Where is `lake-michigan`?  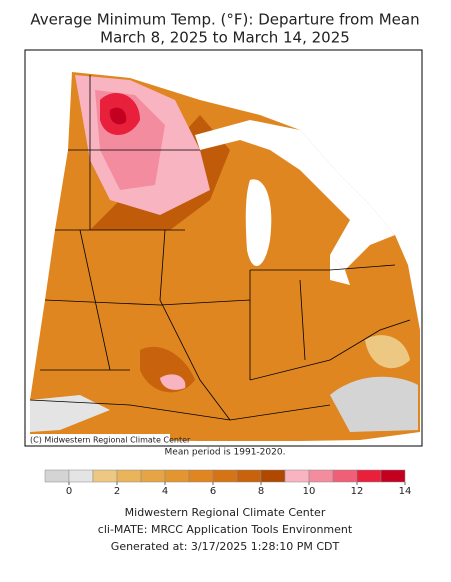 lake-michigan is located at coordinates (258, 223).